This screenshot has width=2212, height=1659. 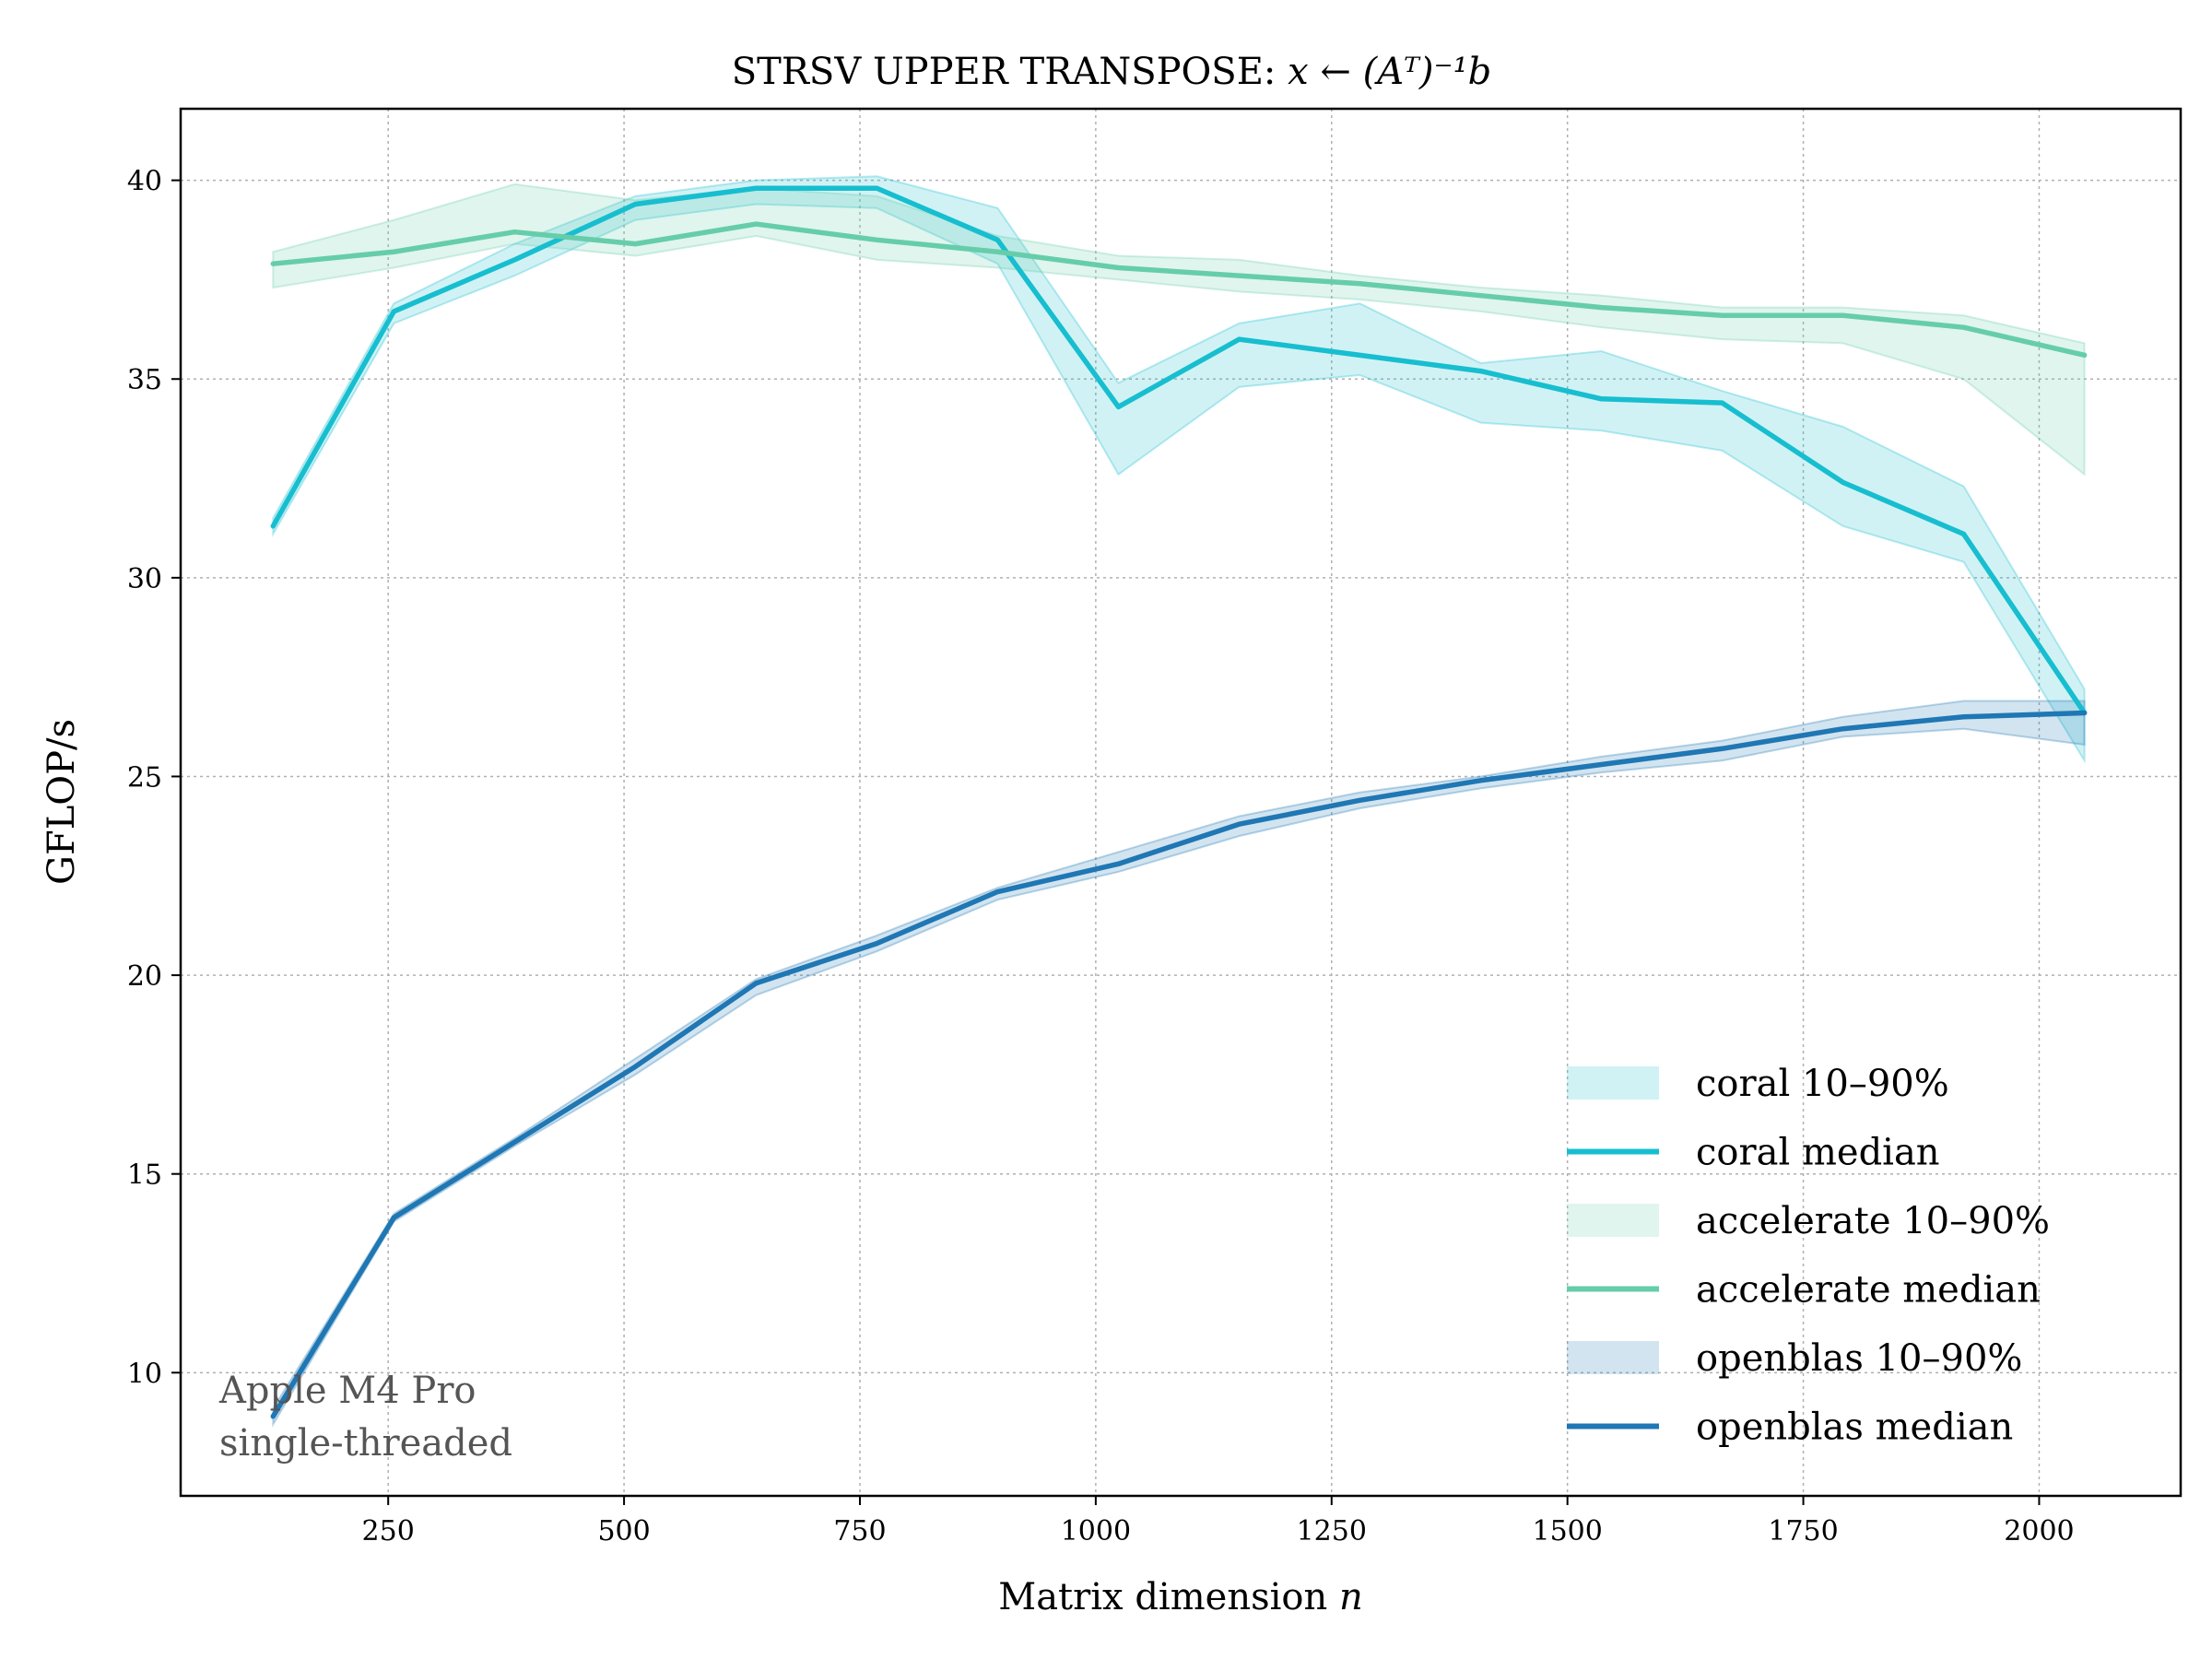 I want to click on x-tick-label: 1000, so click(x=1096, y=1531).